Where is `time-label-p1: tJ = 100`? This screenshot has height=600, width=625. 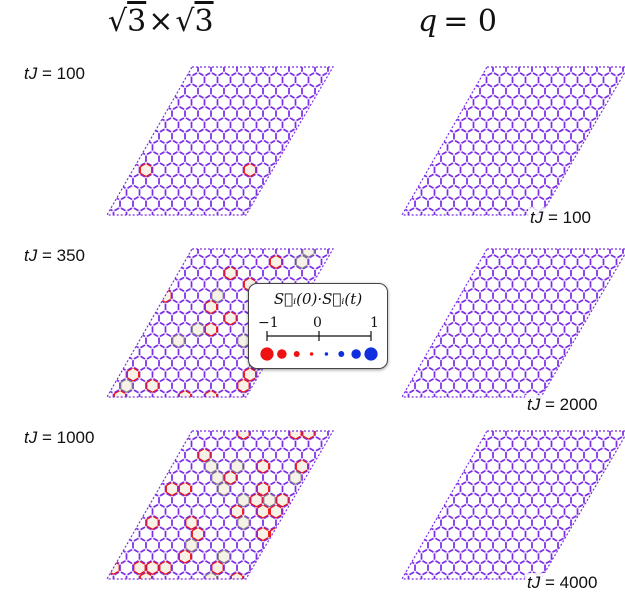
time-label-p1: tJ = 100 is located at coordinates (54, 74).